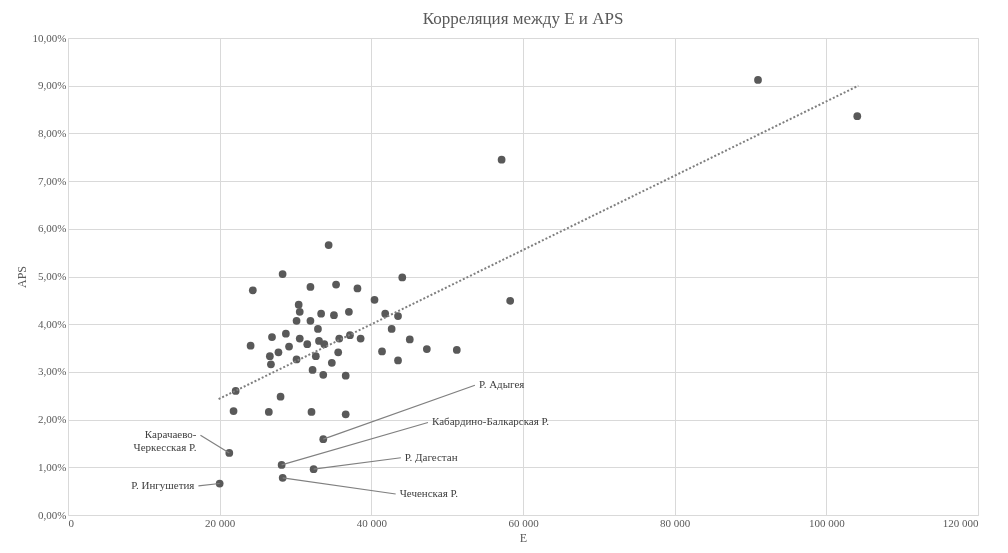 This screenshot has width=1008, height=553. Describe the element at coordinates (165, 441) in the screenshot. I see `annotation: Карачаево-Черкесская Р.` at that location.